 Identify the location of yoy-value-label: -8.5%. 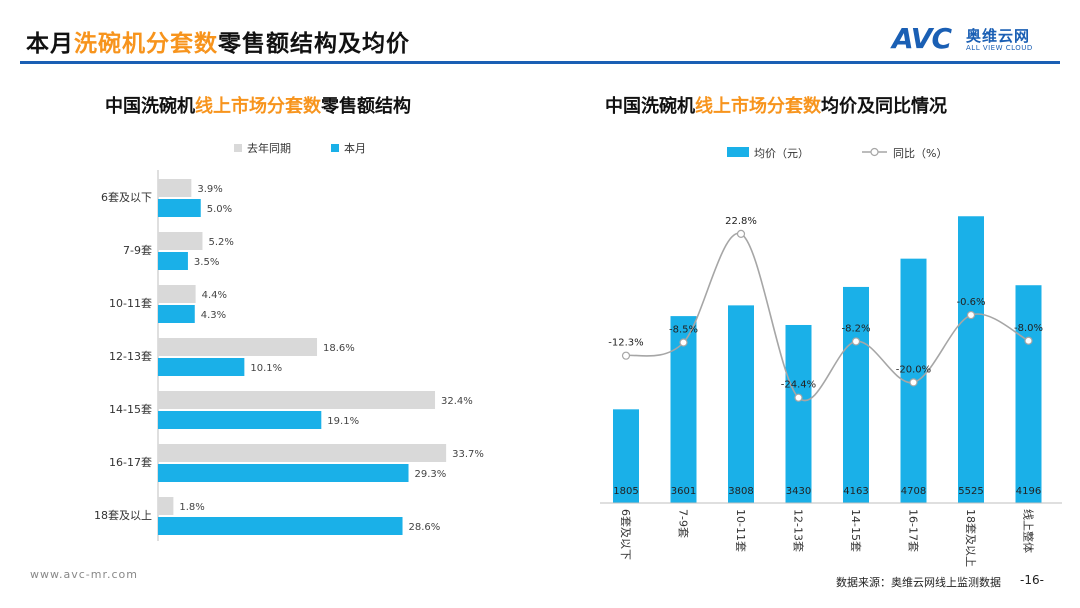
(683, 329).